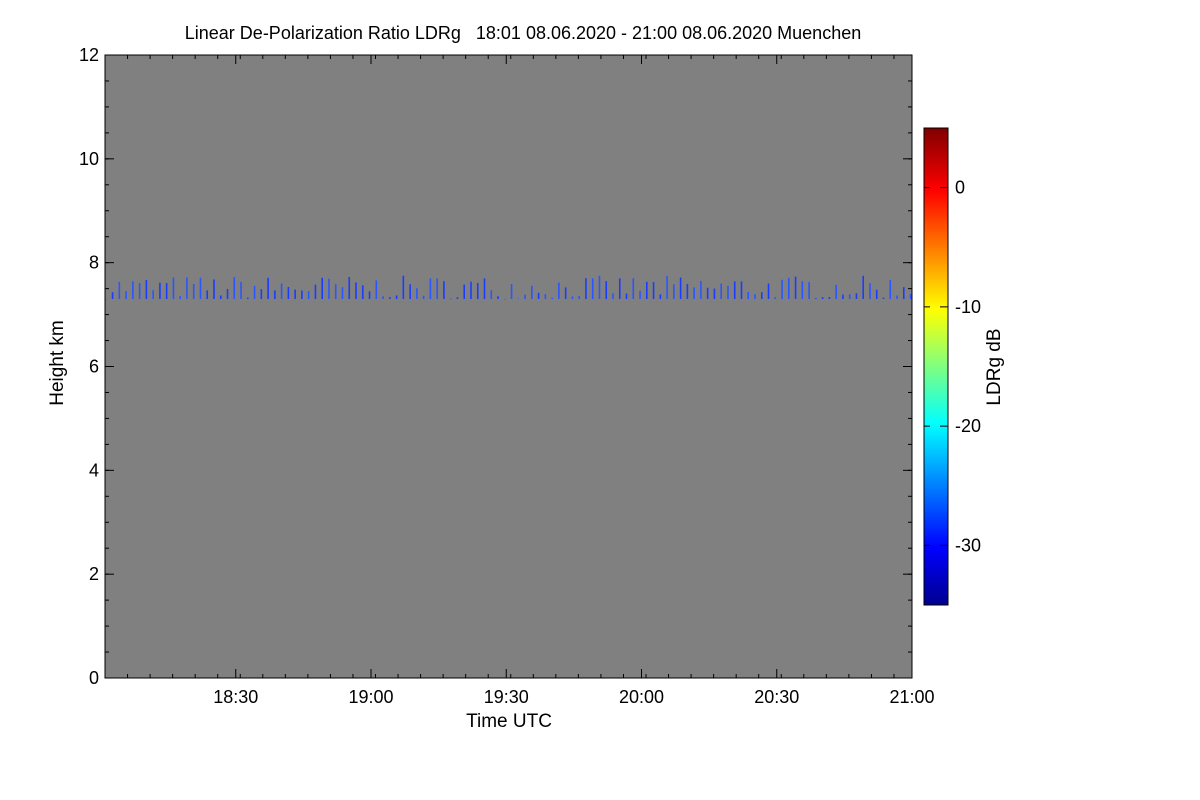 The width and height of the screenshot is (1200, 800). I want to click on colorbar-label: LDRg dB, so click(994, 366).